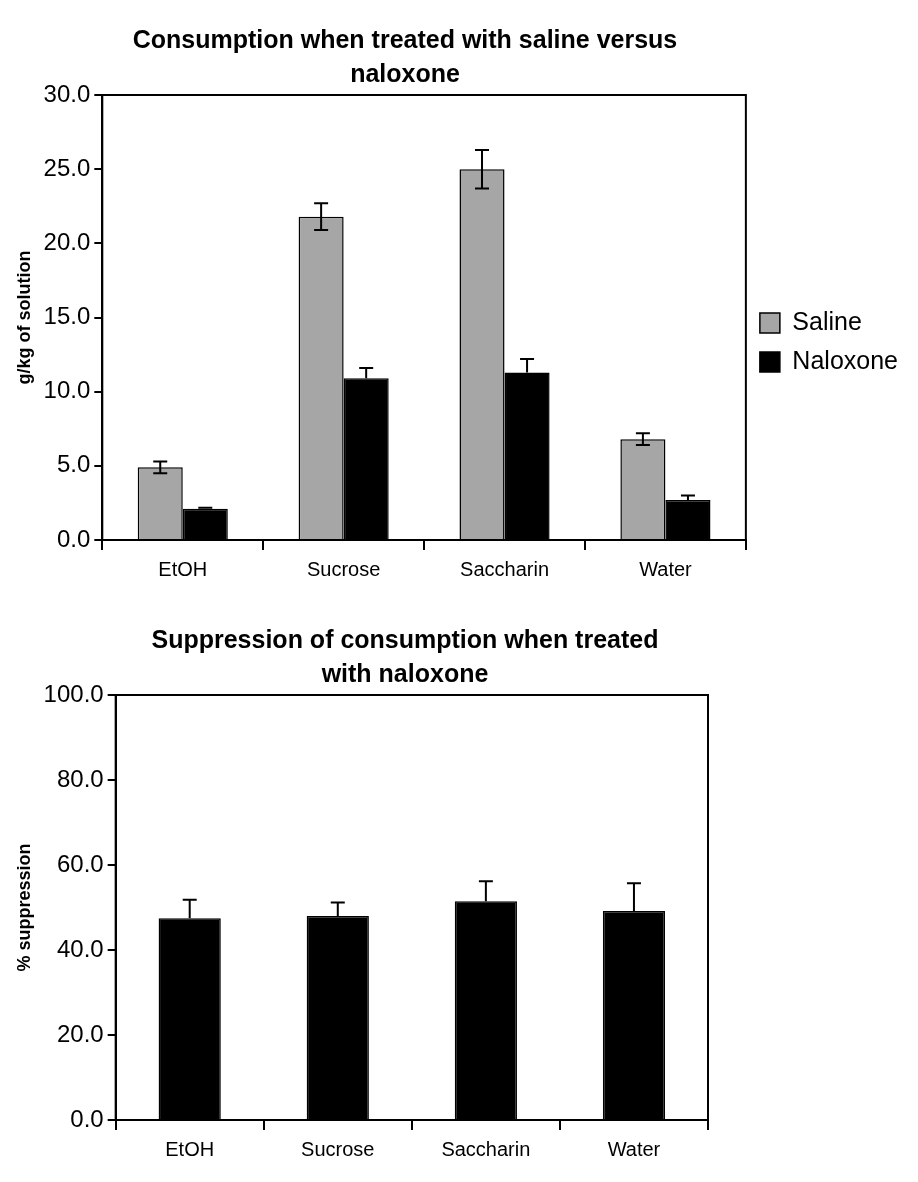 This screenshot has width=918, height=1182. What do you see at coordinates (827, 320) in the screenshot?
I see `legend-label: Saline` at bounding box center [827, 320].